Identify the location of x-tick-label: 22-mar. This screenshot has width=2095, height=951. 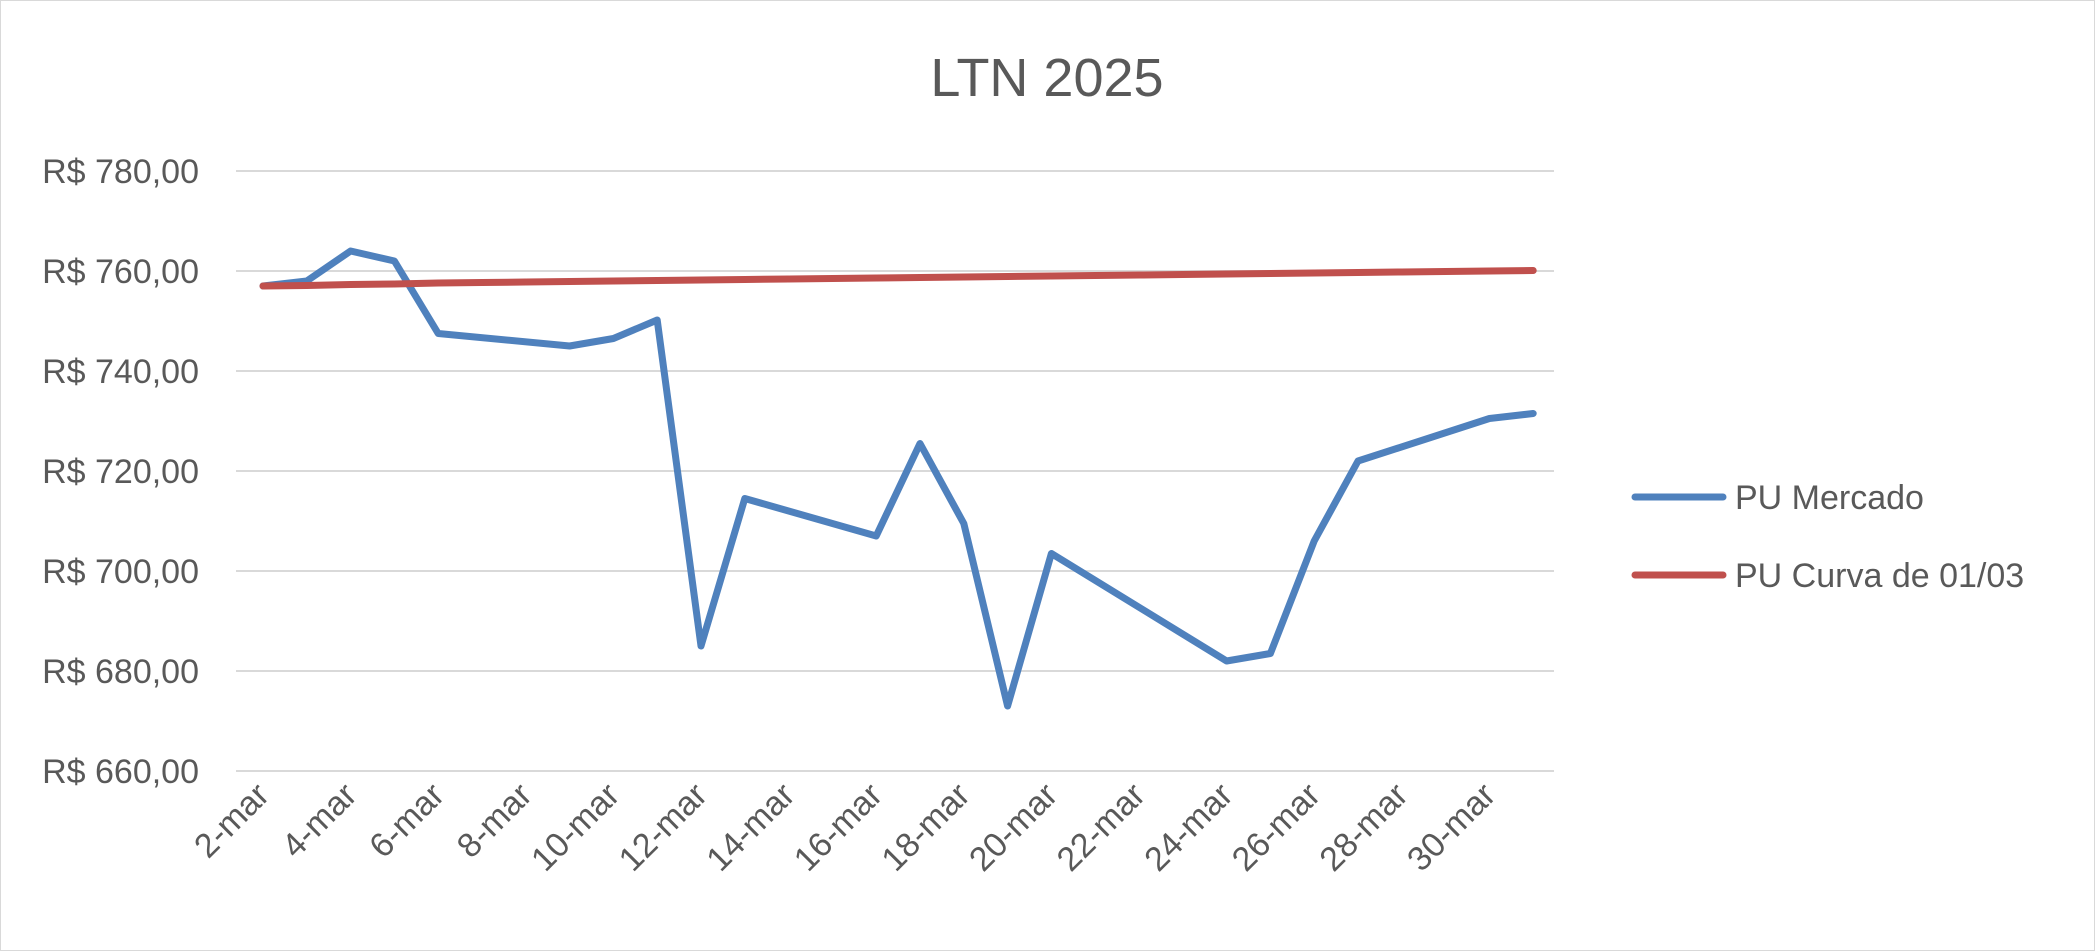
(1101, 827).